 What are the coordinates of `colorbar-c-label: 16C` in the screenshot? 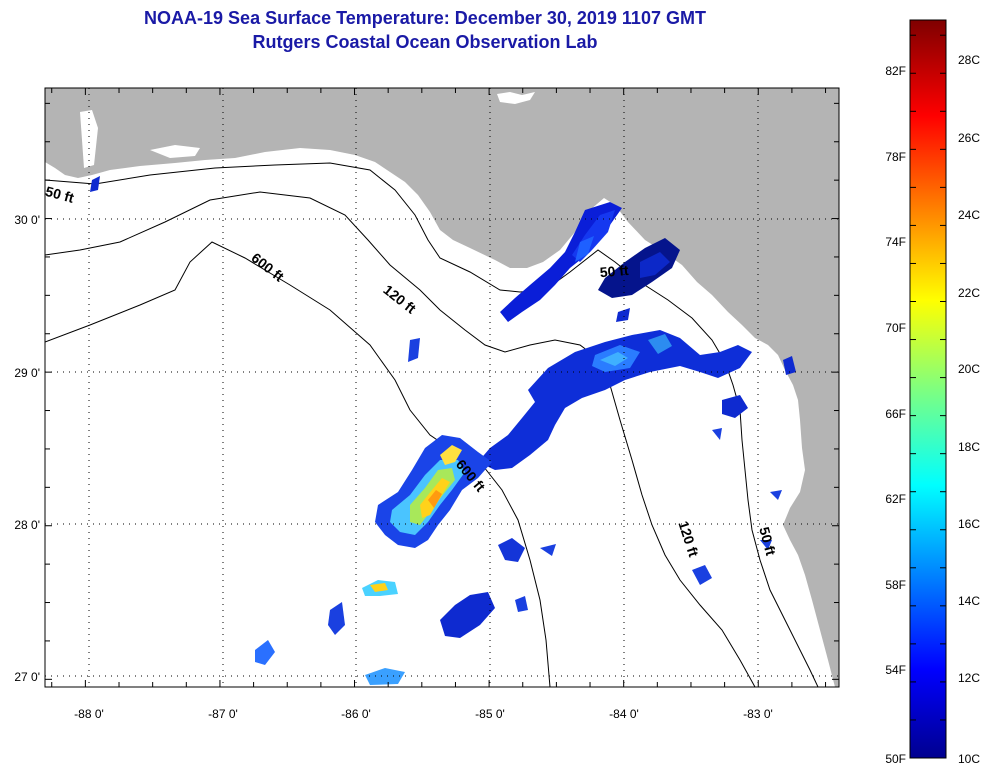 It's located at (969, 524).